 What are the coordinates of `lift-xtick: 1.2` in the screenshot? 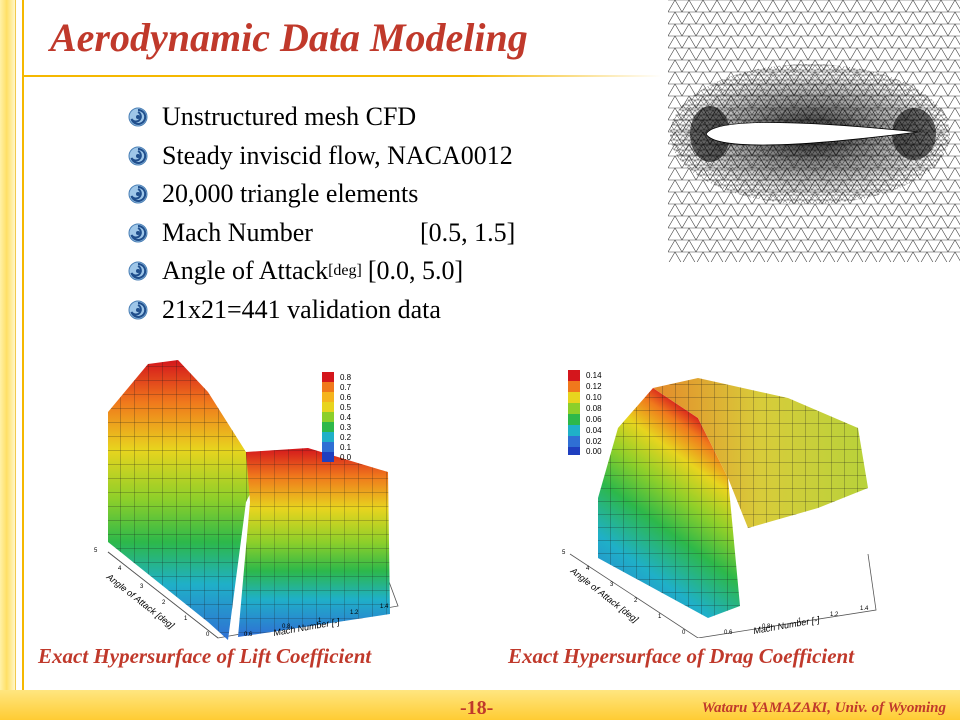 It's located at (354, 613).